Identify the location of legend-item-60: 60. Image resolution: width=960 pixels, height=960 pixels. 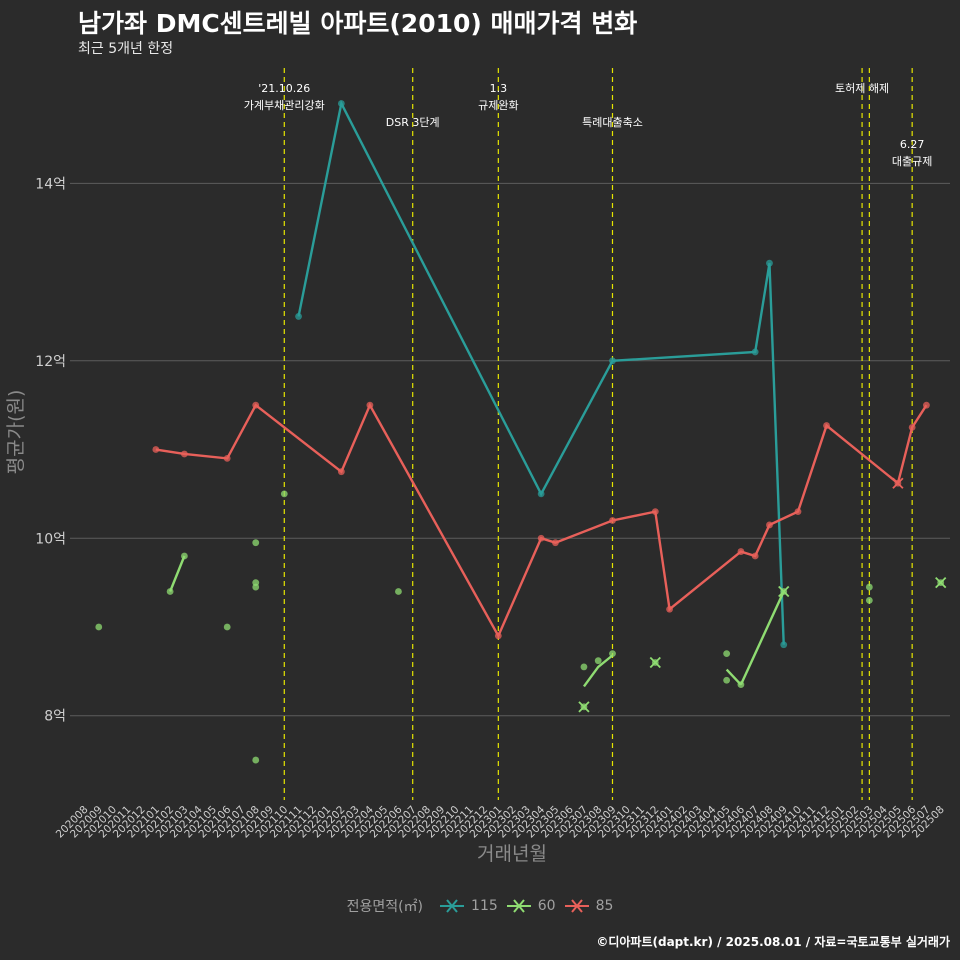
(531, 906).